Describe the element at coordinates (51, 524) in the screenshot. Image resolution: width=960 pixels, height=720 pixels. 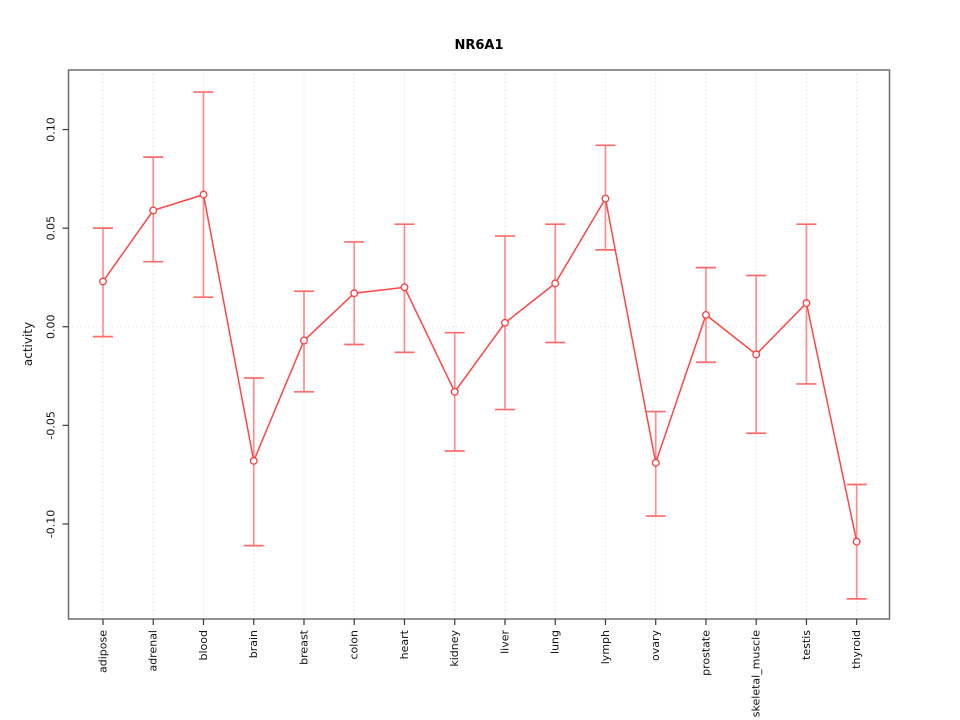
I see `y-tick-label: -0.10` at that location.